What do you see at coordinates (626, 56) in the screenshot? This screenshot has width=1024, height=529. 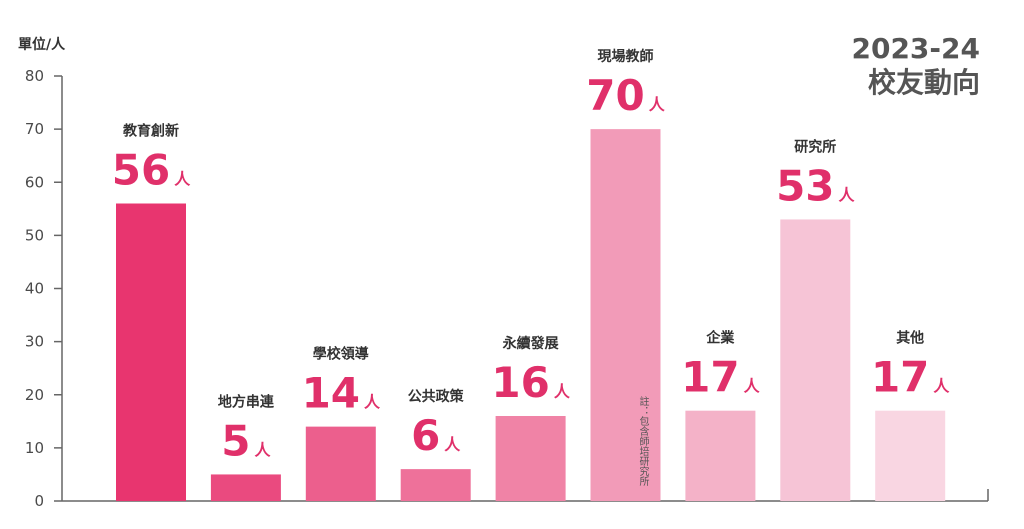 I see `bar-category-label: 現場教師` at bounding box center [626, 56].